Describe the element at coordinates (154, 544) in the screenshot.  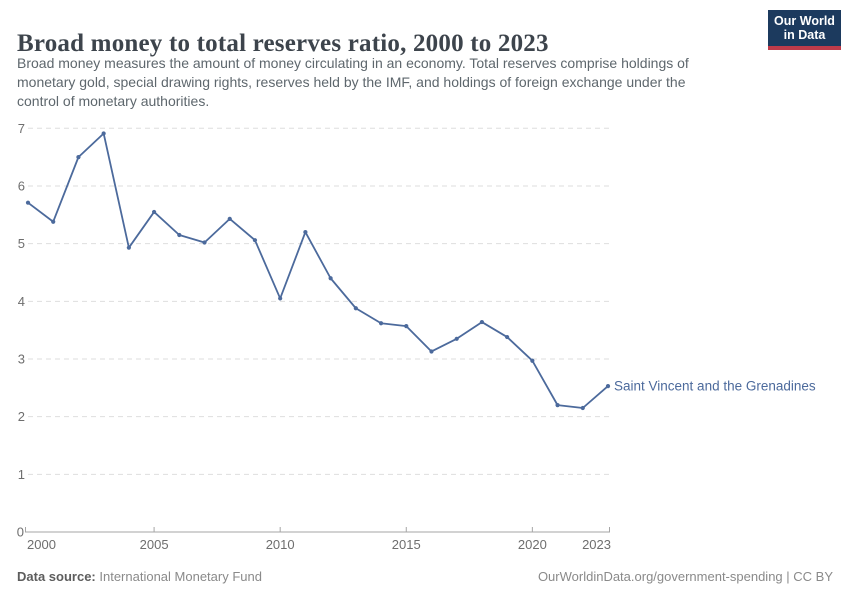
I see `x-axis-tick-label: 2005` at that location.